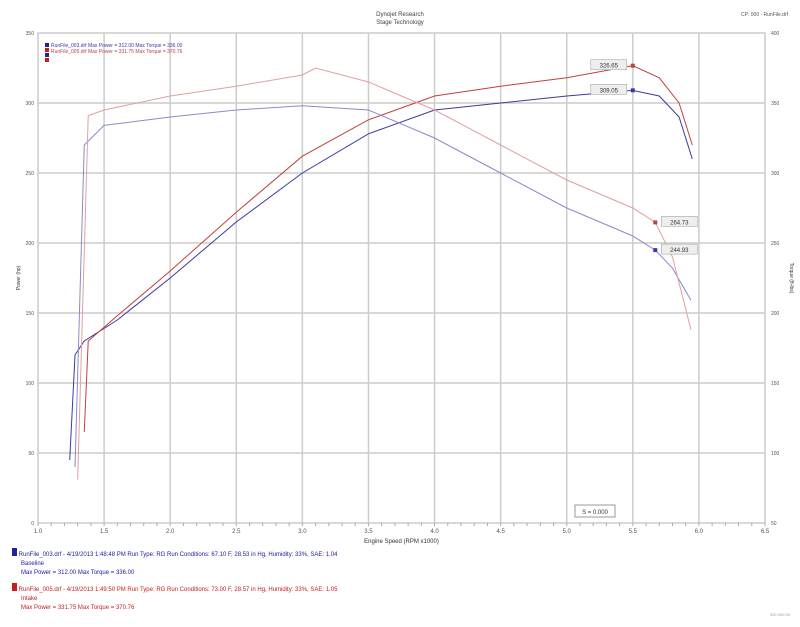  I want to click on y-tick-label: 300, so click(30, 104).